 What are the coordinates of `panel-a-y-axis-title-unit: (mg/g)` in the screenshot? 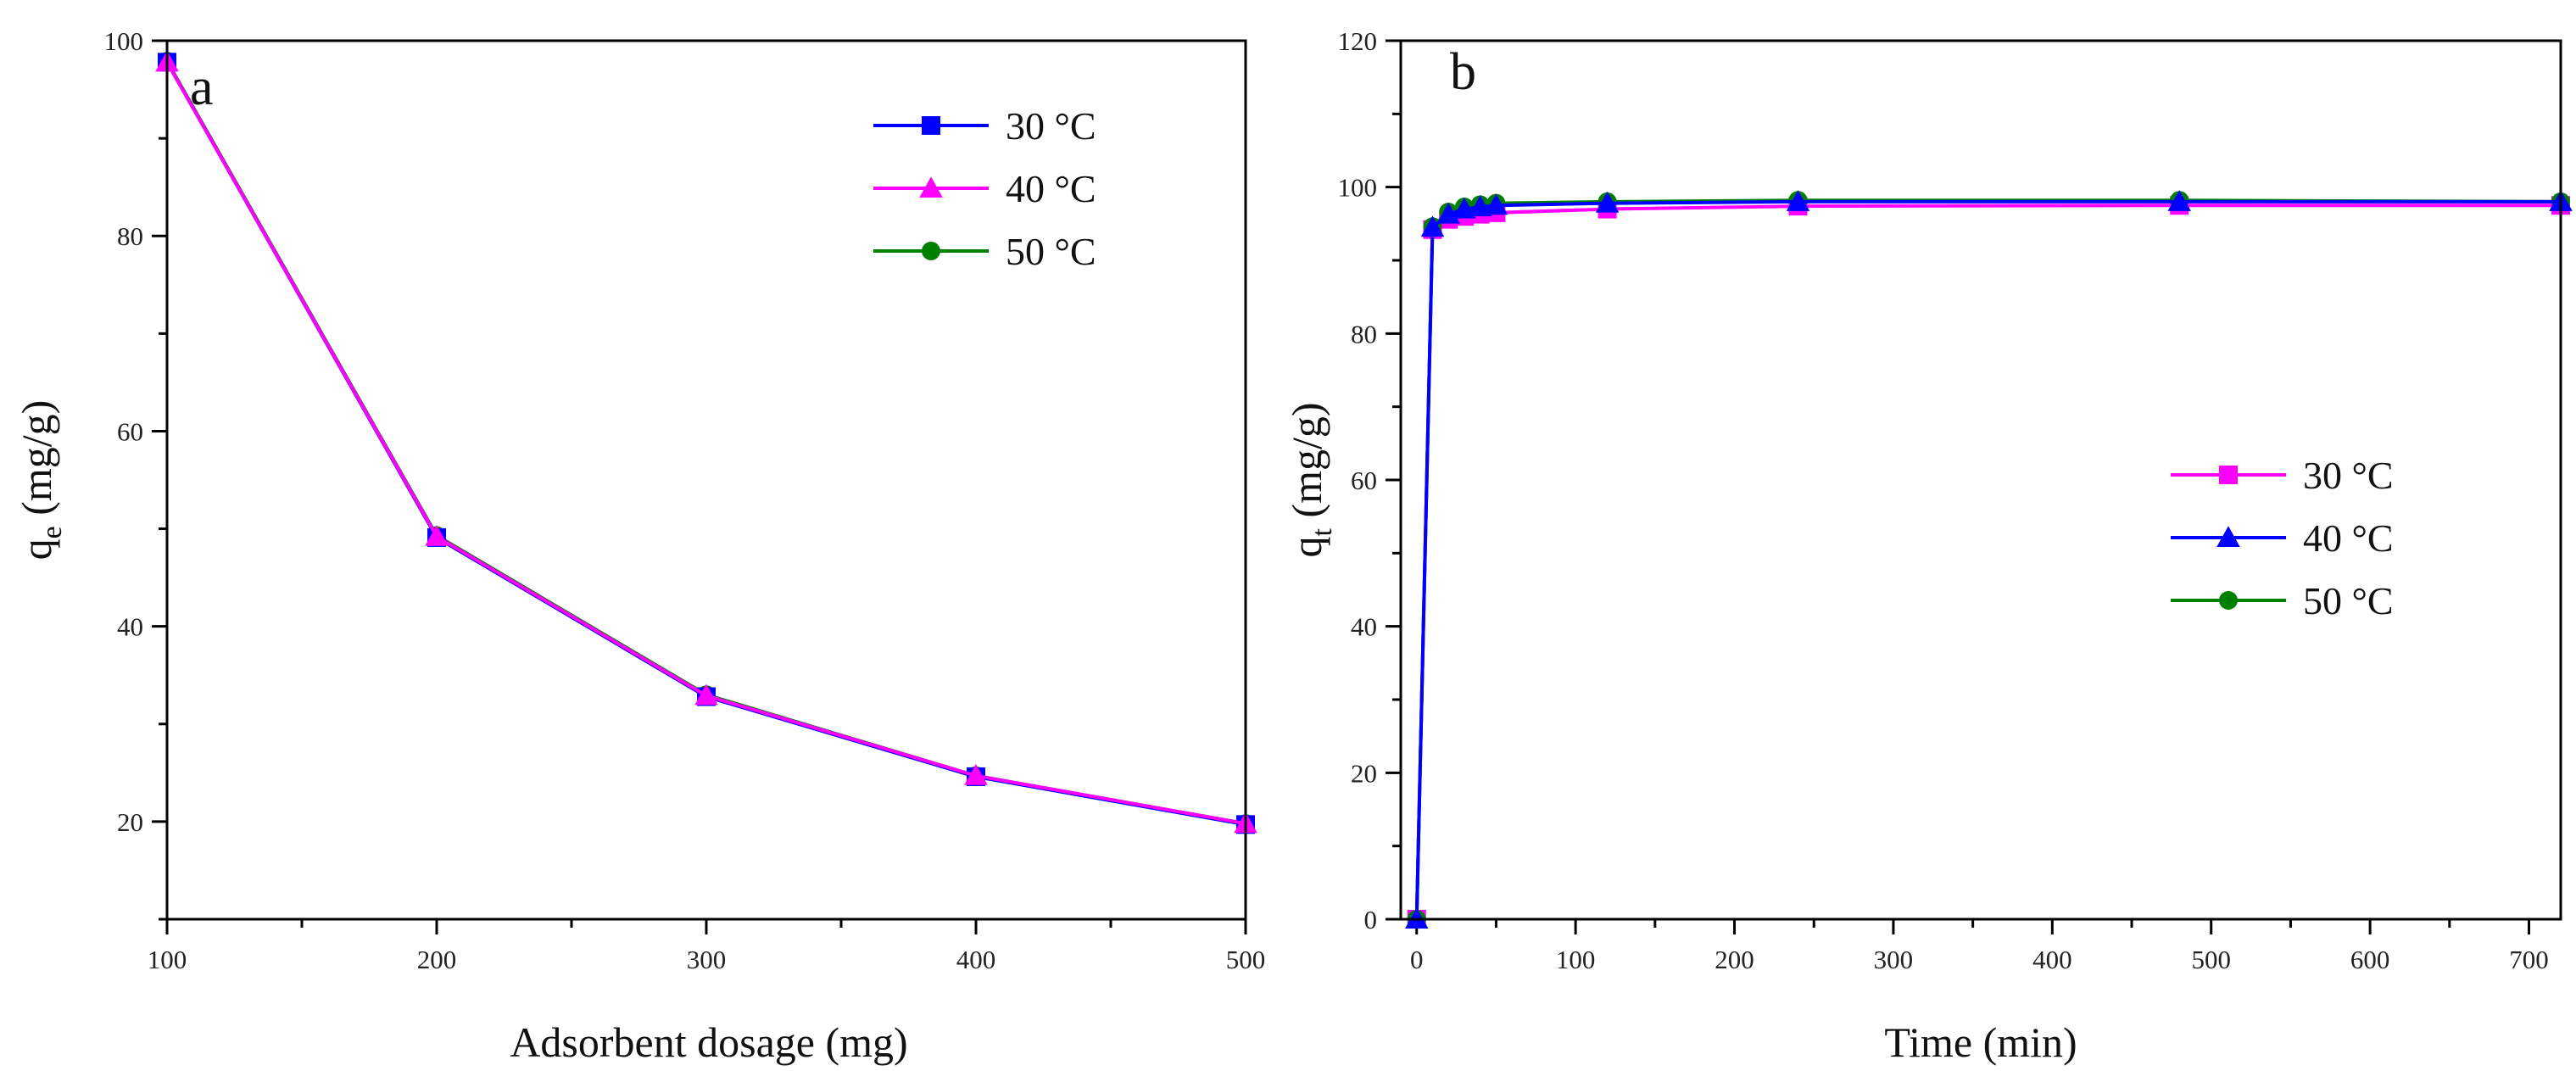 It's located at (36, 464).